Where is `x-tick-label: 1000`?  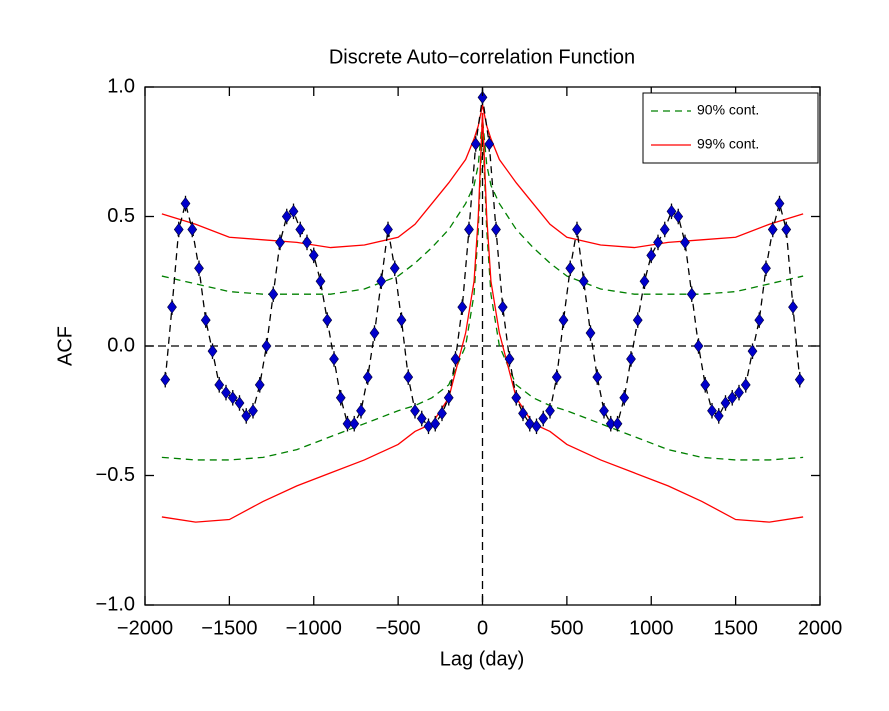
x-tick-label: 1000 is located at coordinates (651, 628).